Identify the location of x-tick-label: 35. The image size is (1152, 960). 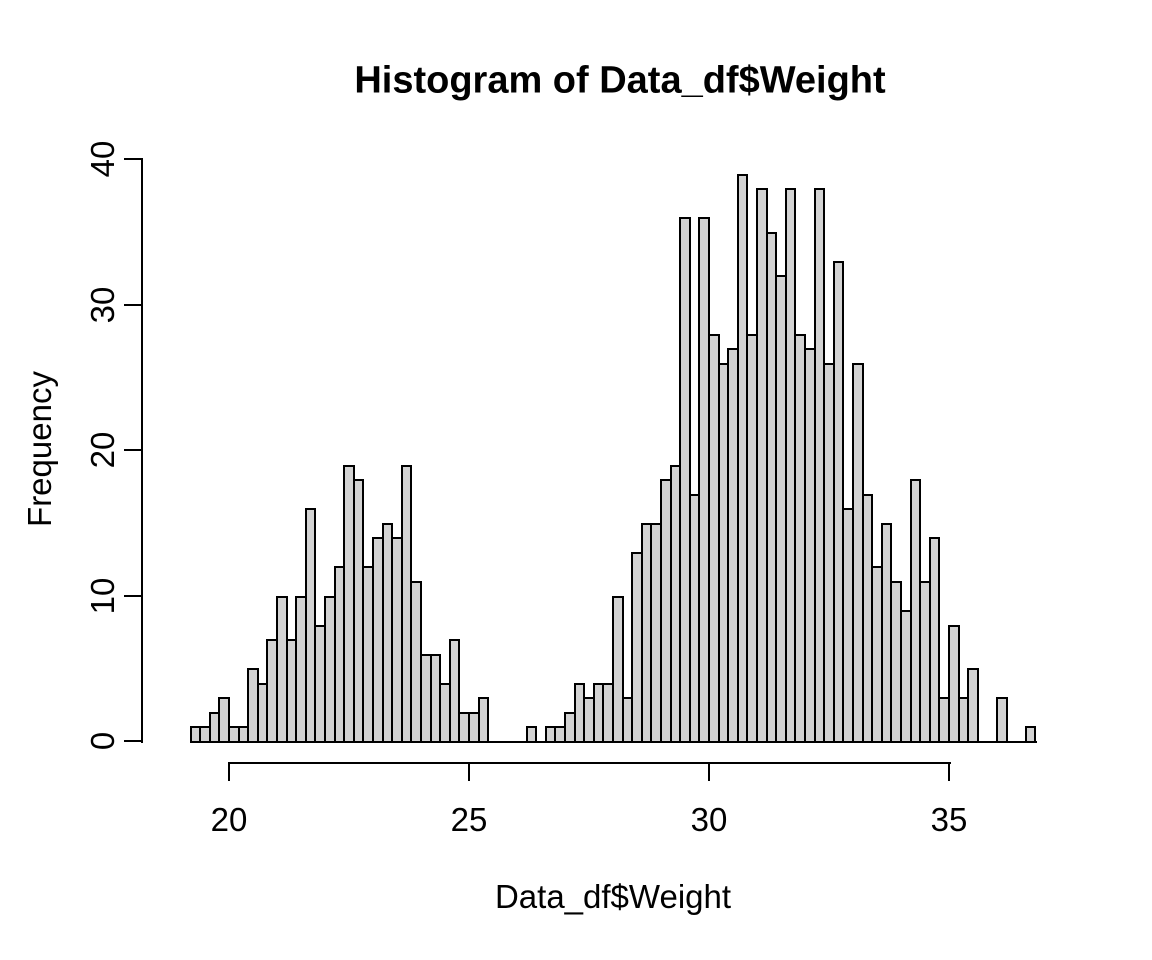
(949, 819).